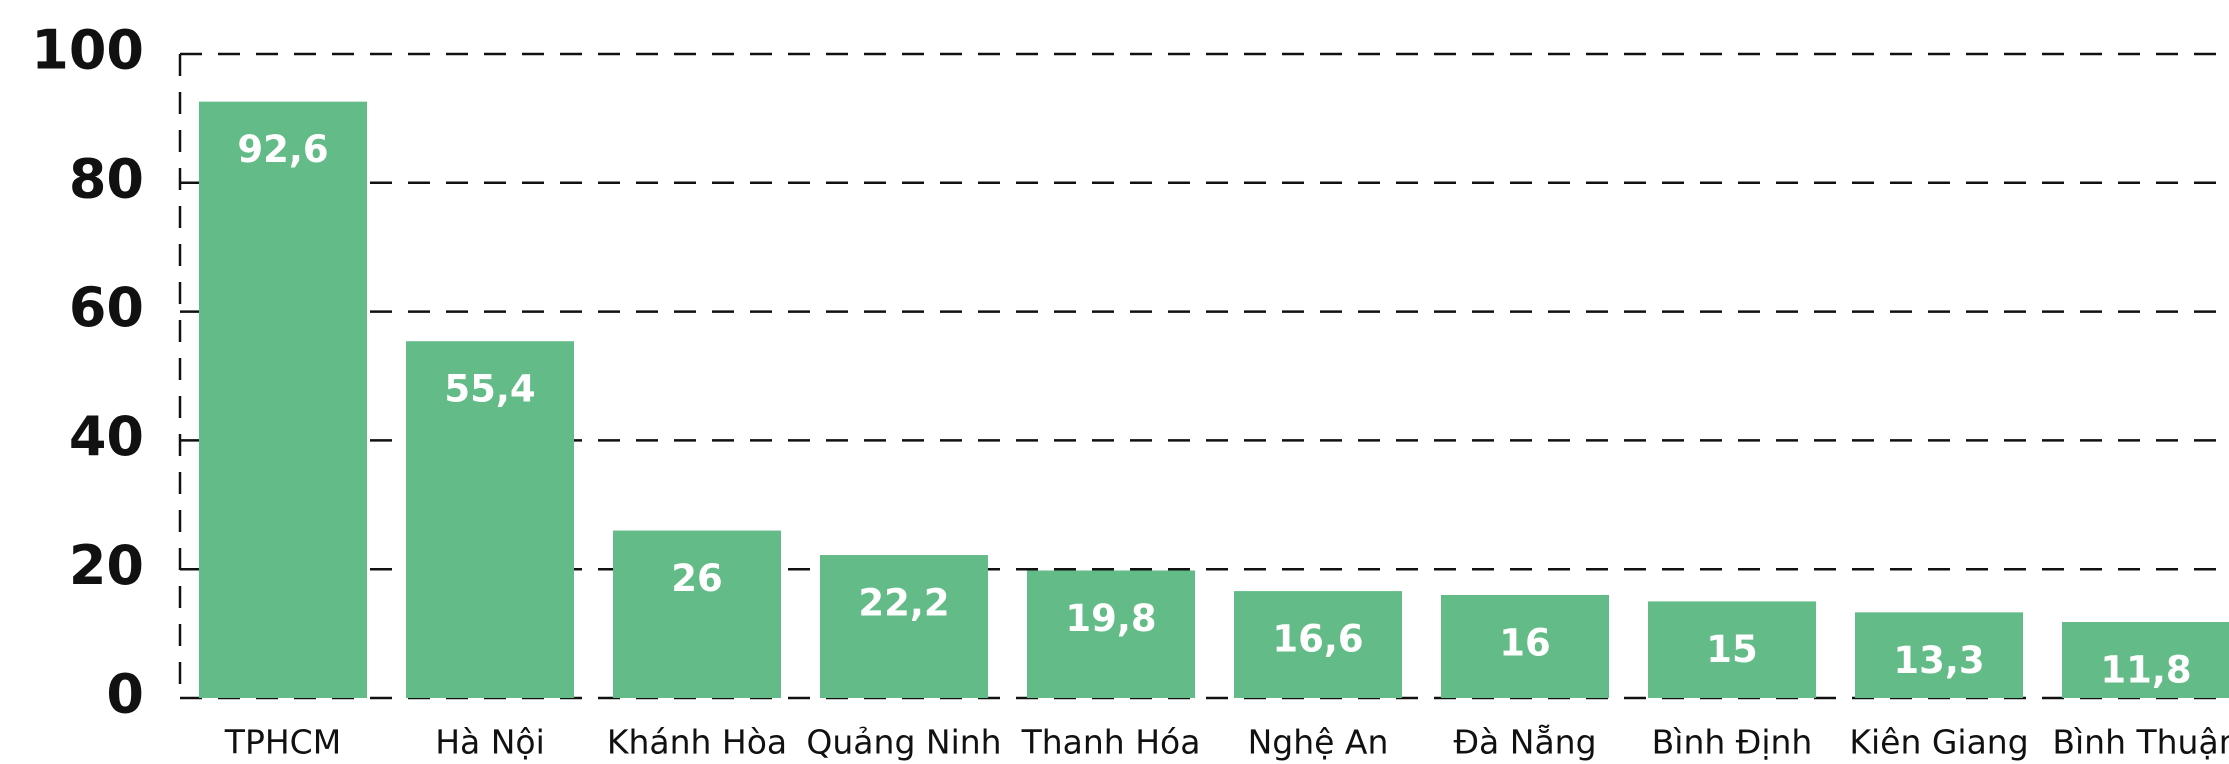 Image resolution: width=2229 pixels, height=764 pixels. Describe the element at coordinates (1318, 742) in the screenshot. I see `x-tick-label: Nghệ An` at that location.